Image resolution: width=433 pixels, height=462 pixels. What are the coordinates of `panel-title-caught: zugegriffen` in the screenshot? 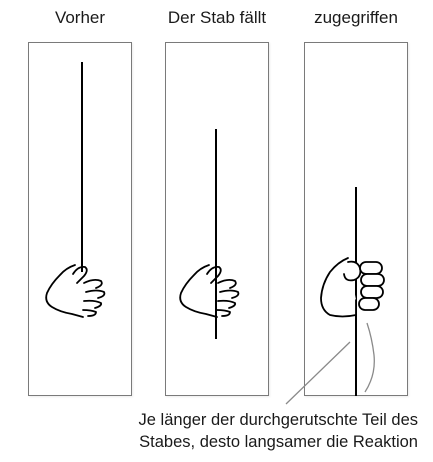 It's located at (356, 17).